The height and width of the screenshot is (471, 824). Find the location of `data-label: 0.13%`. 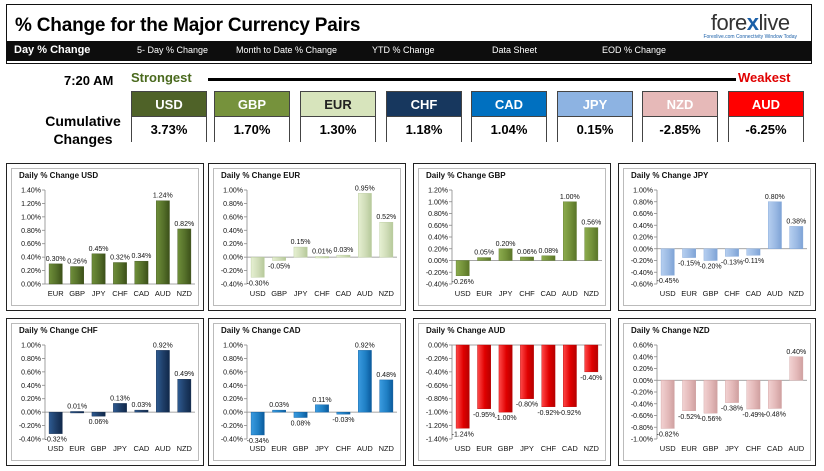

data-label: 0.13% is located at coordinates (120, 398).